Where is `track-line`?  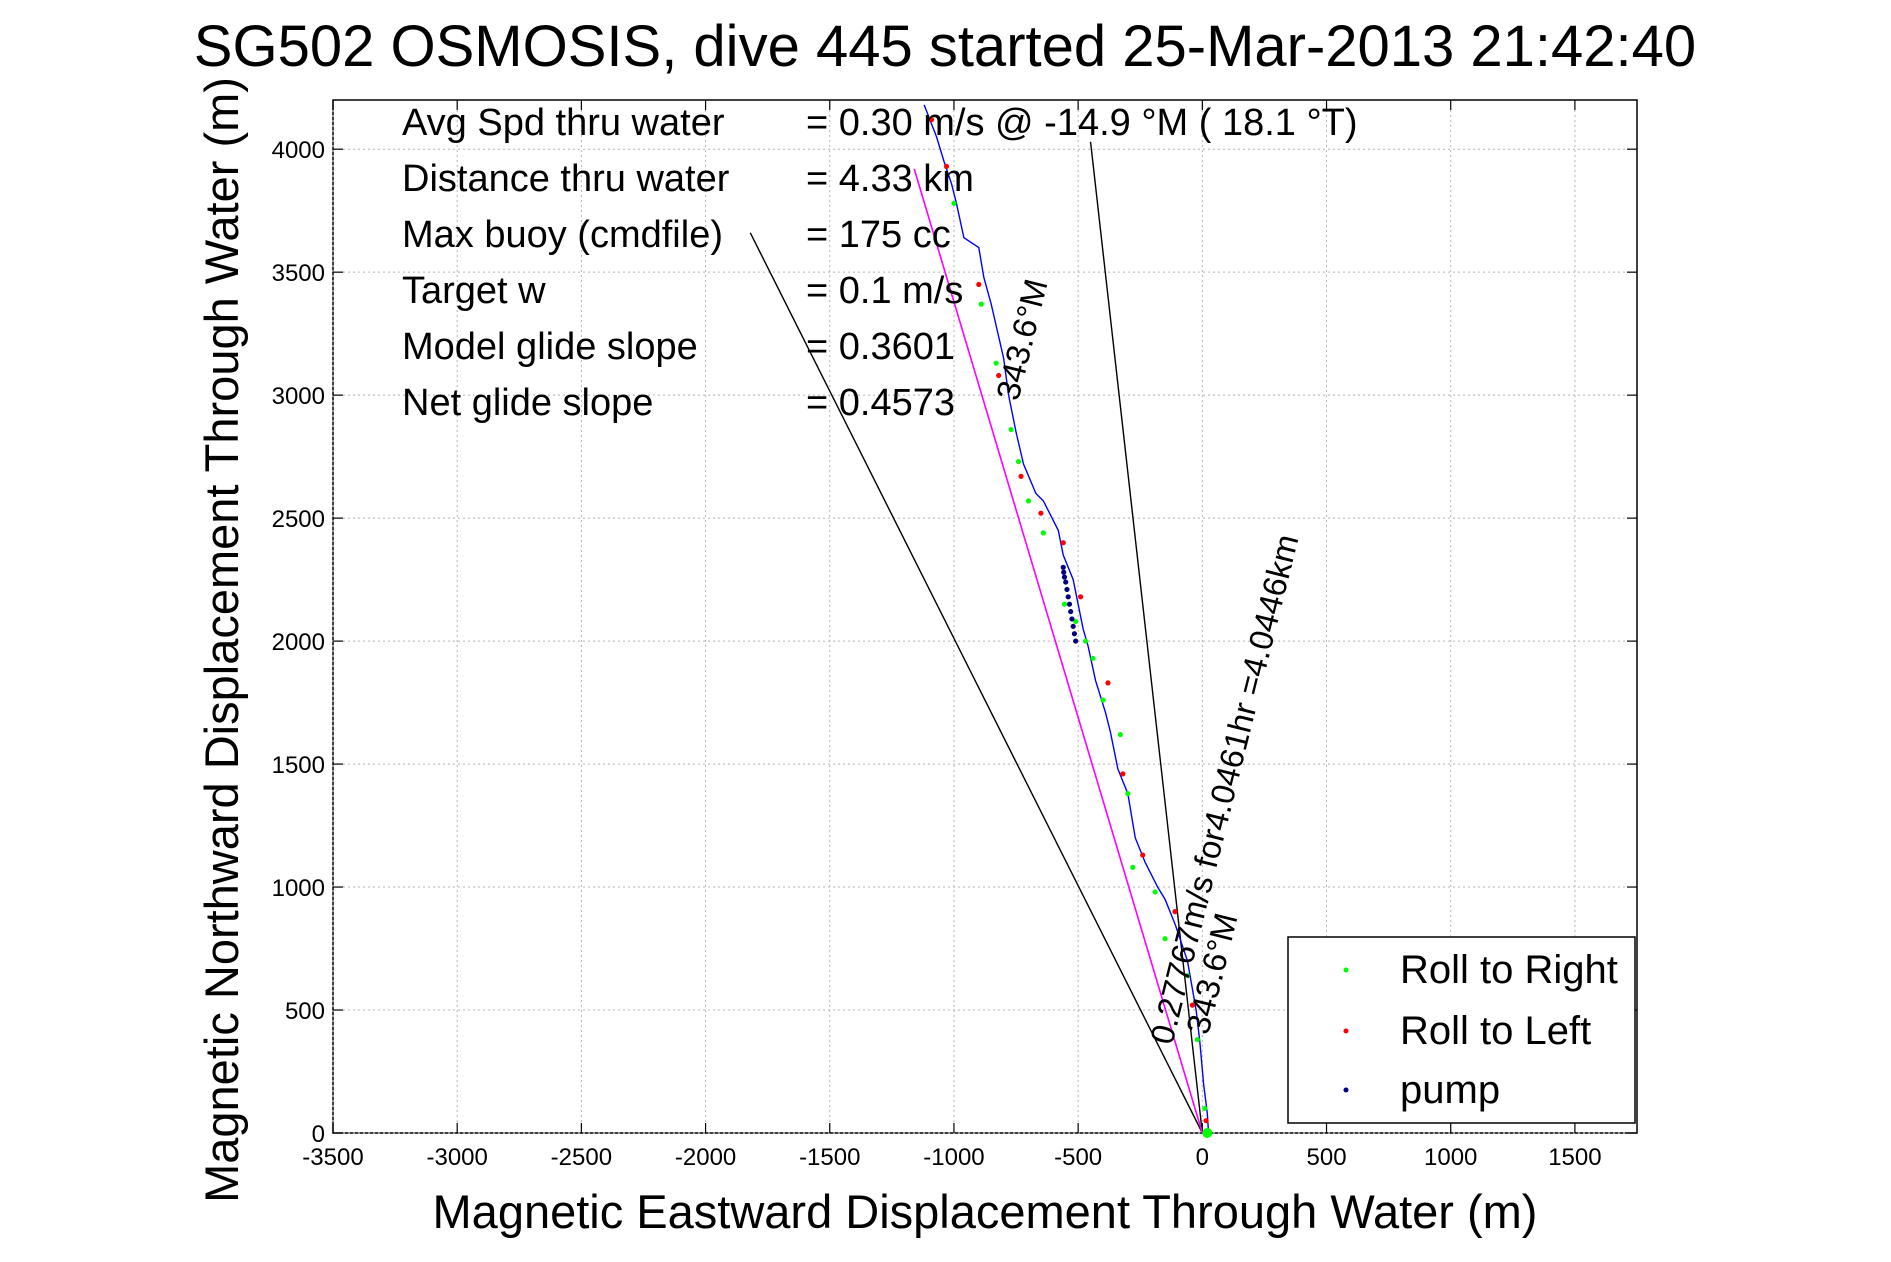 track-line is located at coordinates (1066, 619).